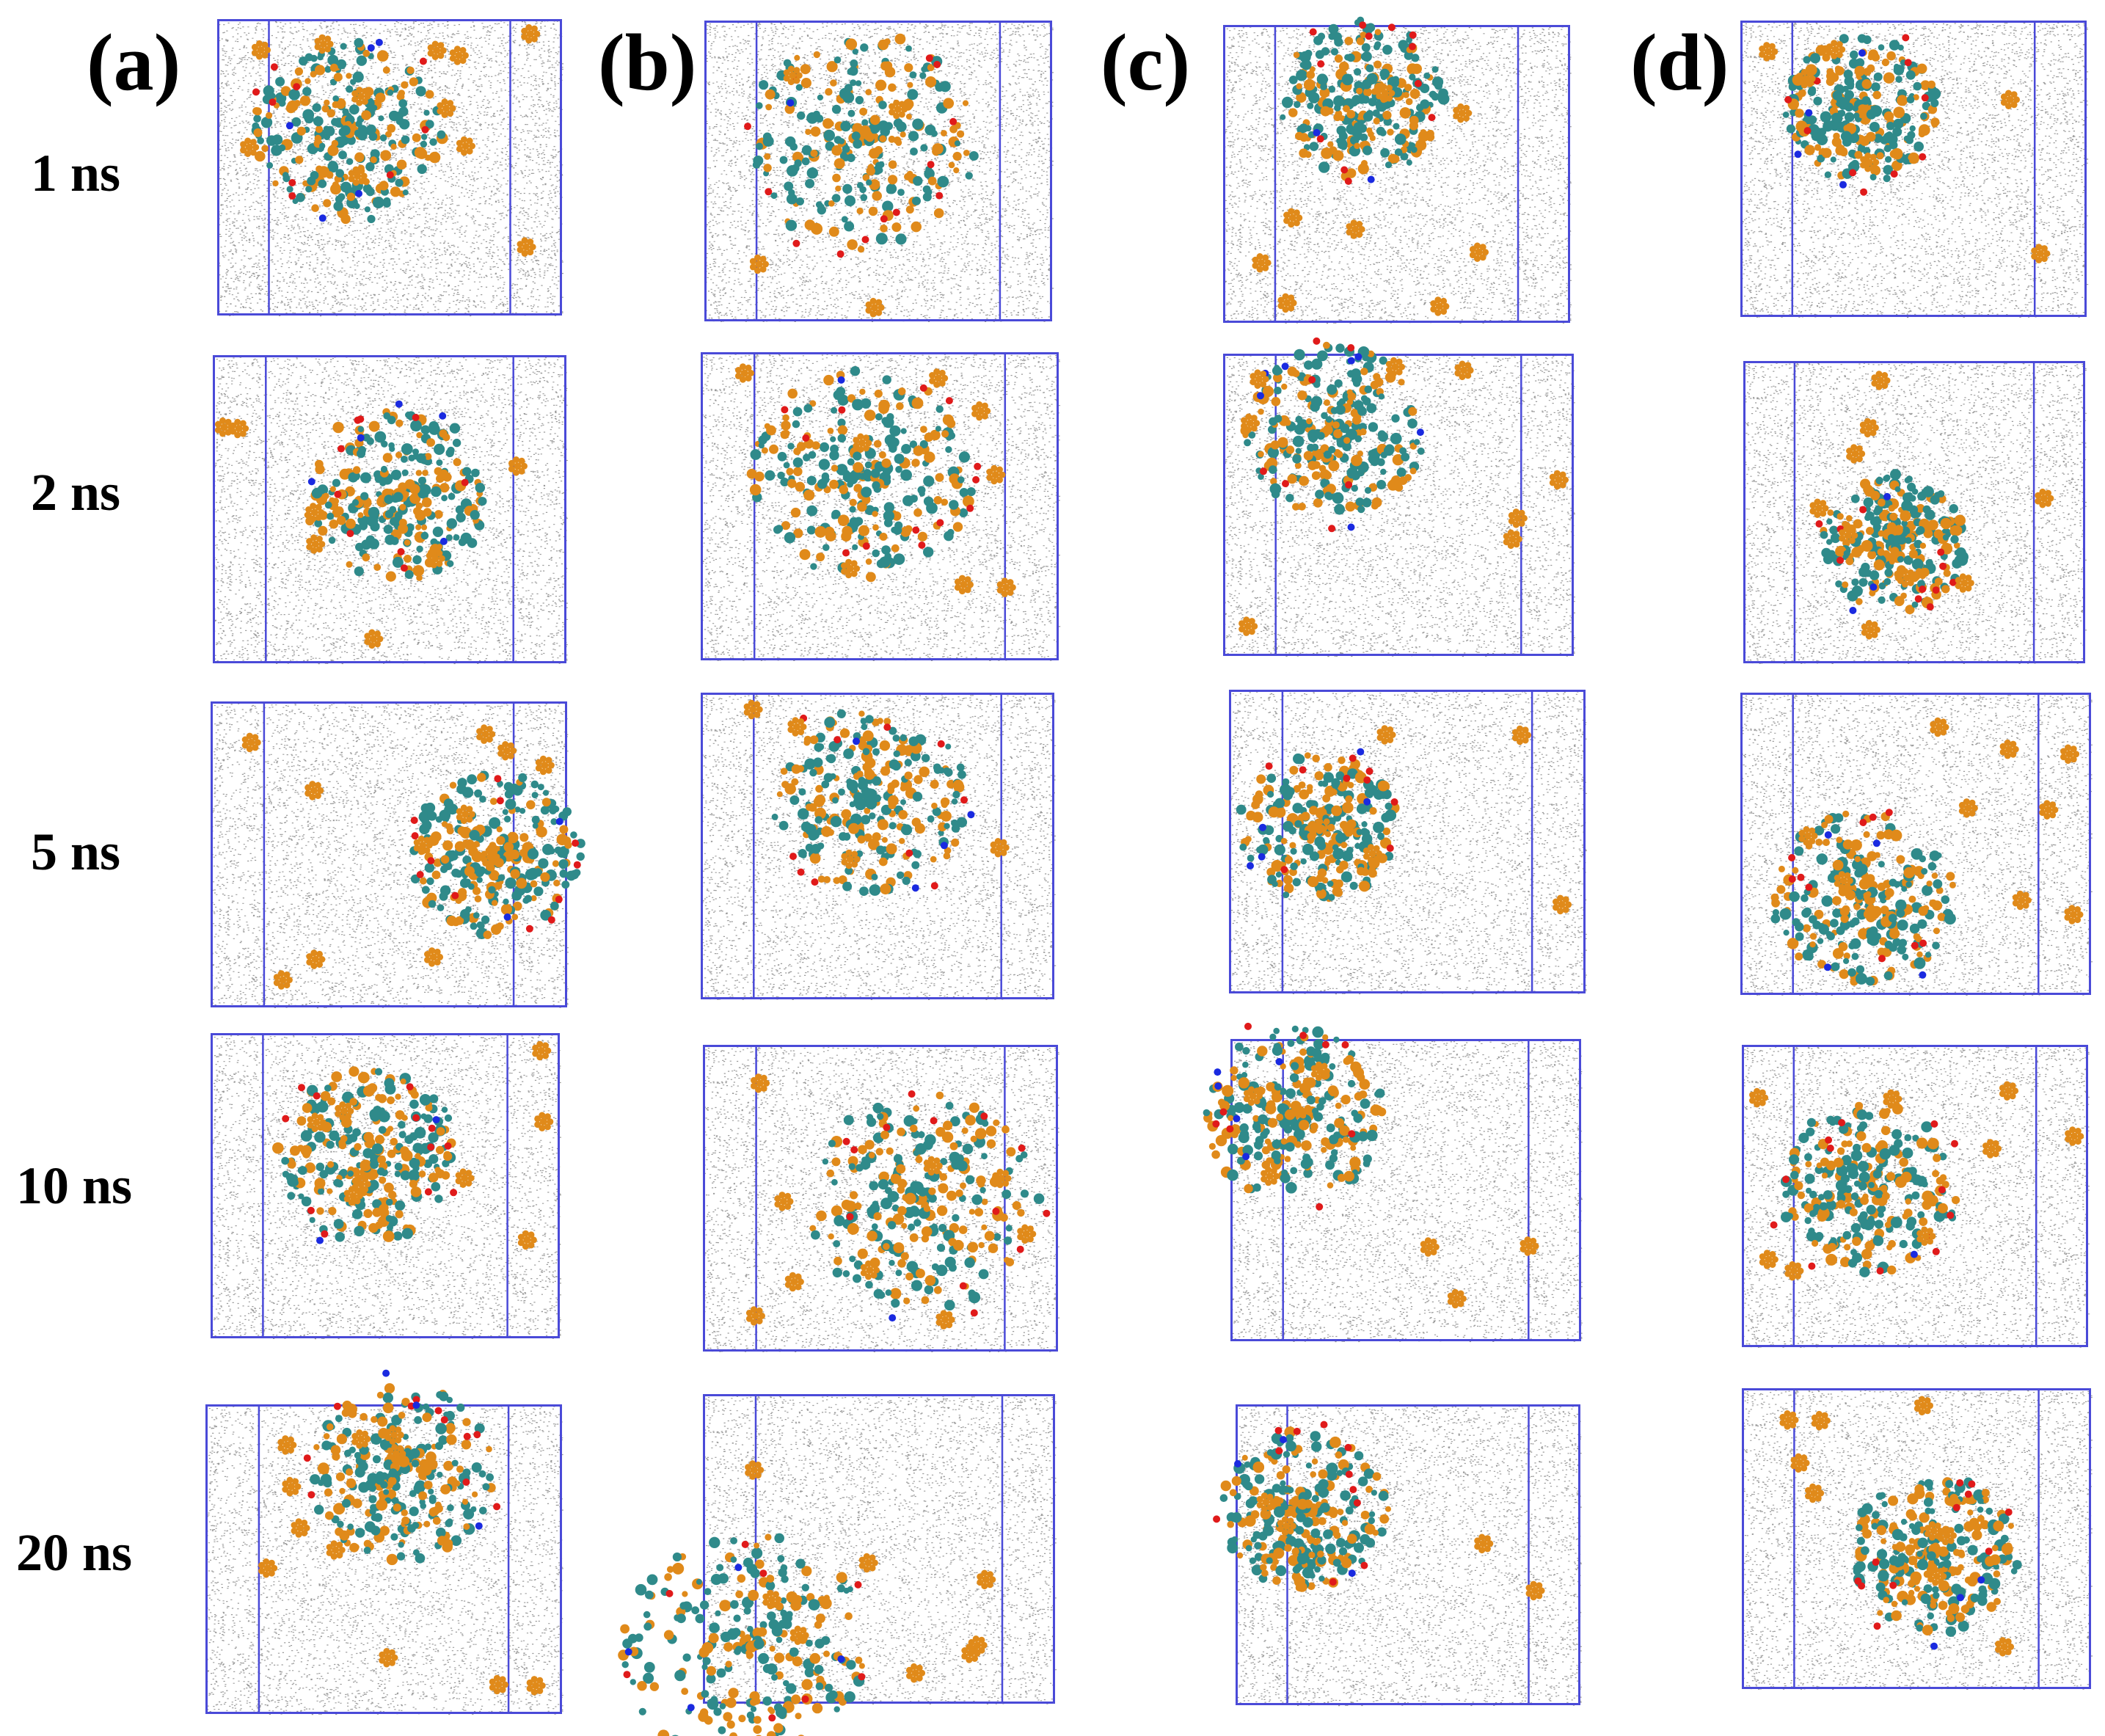  What do you see at coordinates (74, 1552) in the screenshot?
I see `row-label-20ns: 20 ns` at bounding box center [74, 1552].